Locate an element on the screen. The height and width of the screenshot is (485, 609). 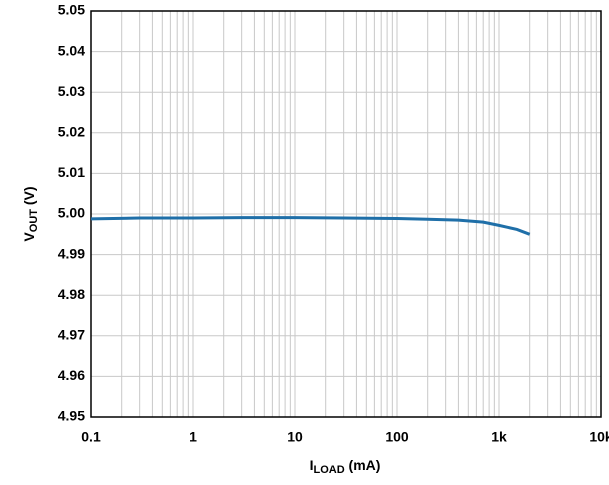
x-tick-label: 1 is located at coordinates (193, 437).